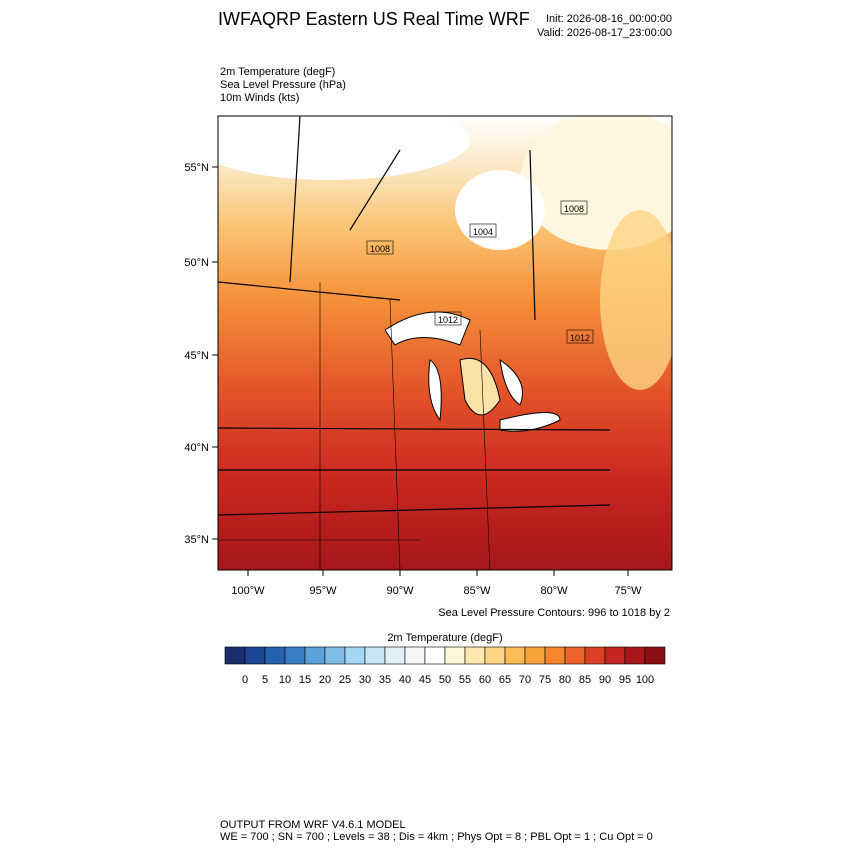  What do you see at coordinates (196, 263) in the screenshot?
I see `lat-label: 50°N` at bounding box center [196, 263].